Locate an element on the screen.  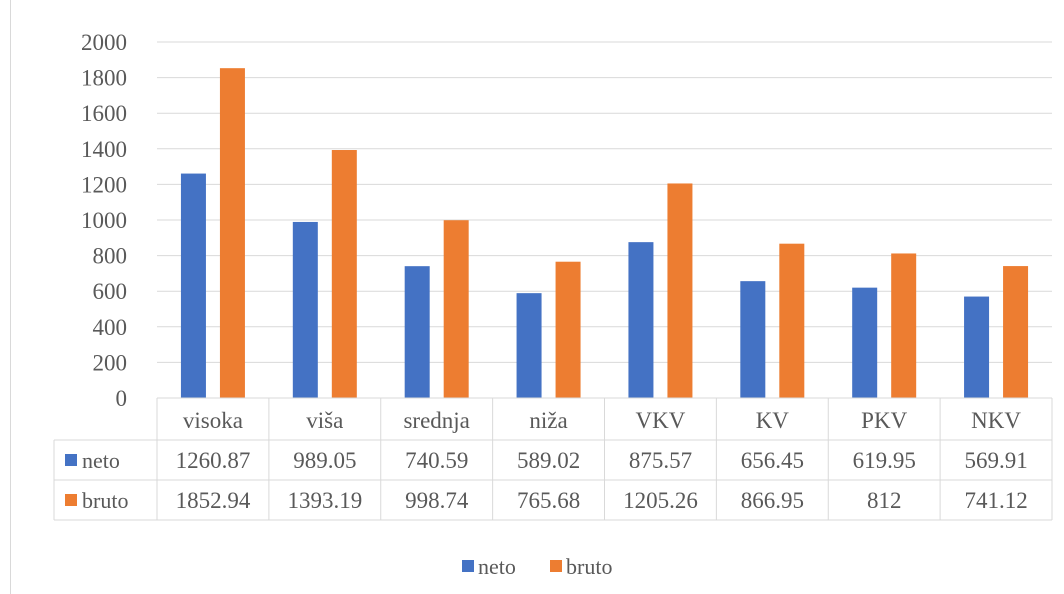
bar-neto-visoka is located at coordinates (193, 285).